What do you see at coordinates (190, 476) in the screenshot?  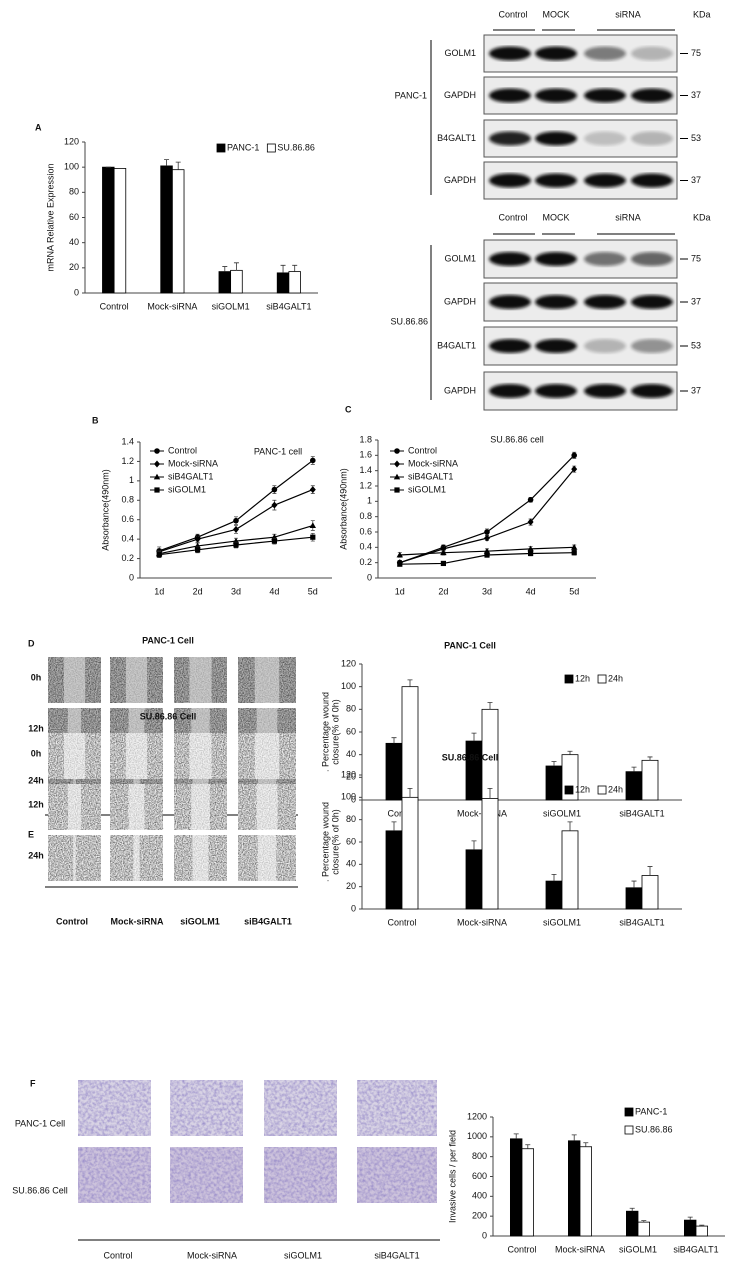 I see `legend-label: siB4GALT1` at bounding box center [190, 476].